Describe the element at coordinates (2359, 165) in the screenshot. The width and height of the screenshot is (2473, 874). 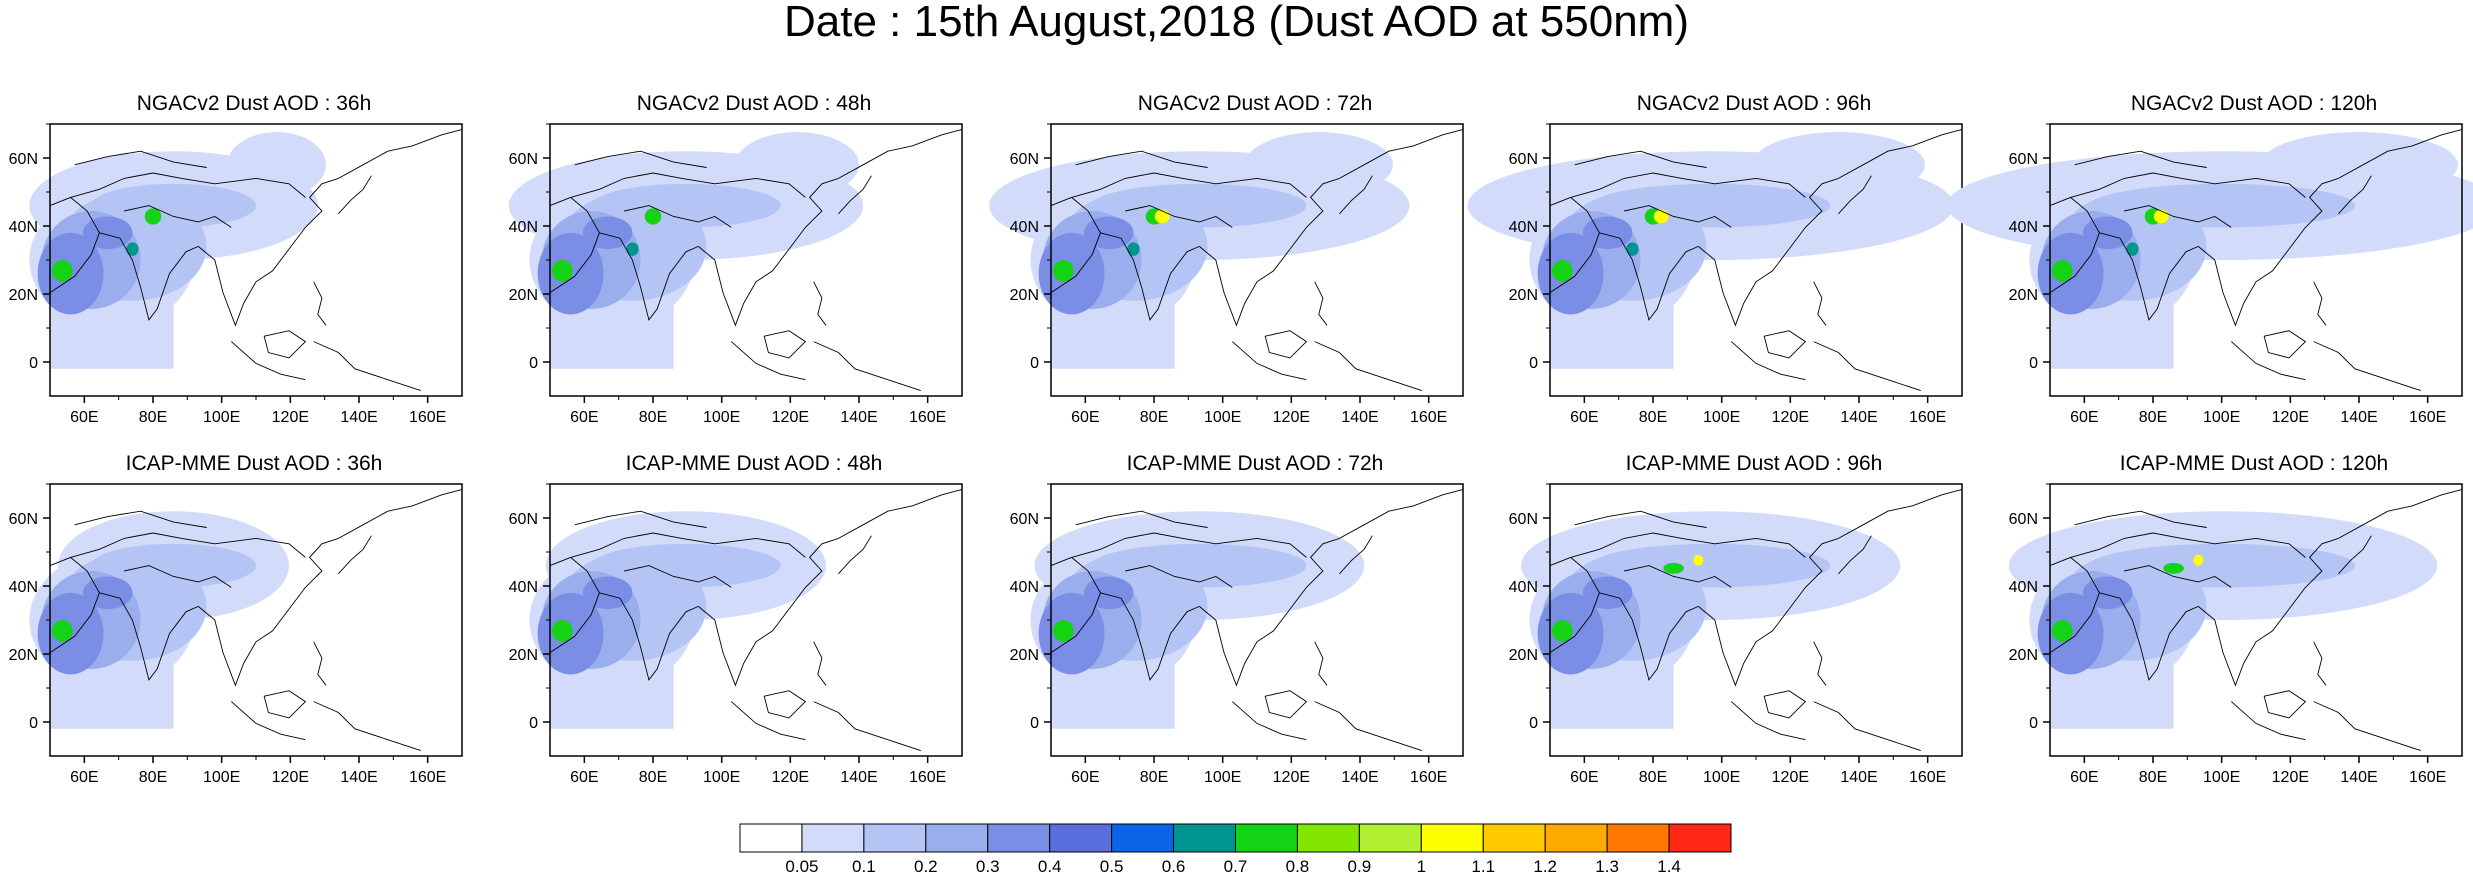
I see `dust-haze-light` at that location.